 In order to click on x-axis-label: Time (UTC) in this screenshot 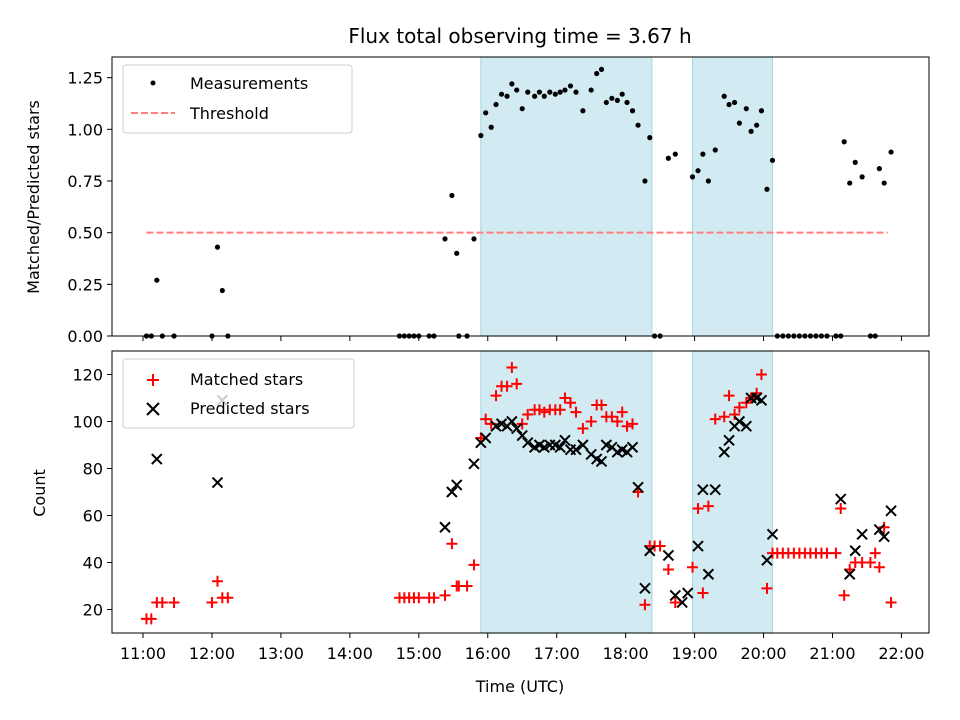, I will do `click(519, 686)`.